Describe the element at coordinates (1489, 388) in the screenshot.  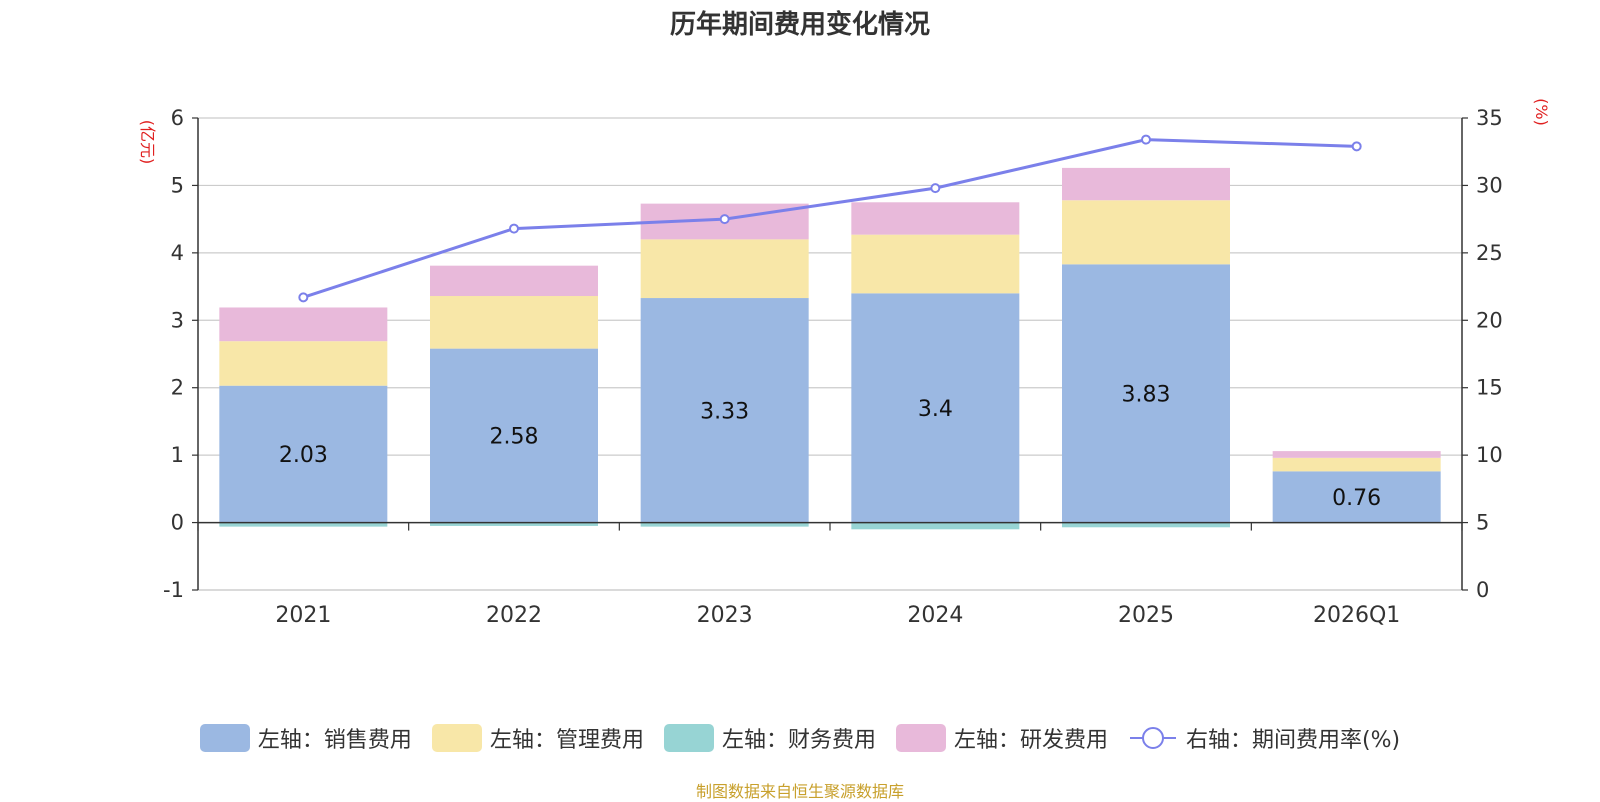
I see `right-tick-label: 15` at that location.